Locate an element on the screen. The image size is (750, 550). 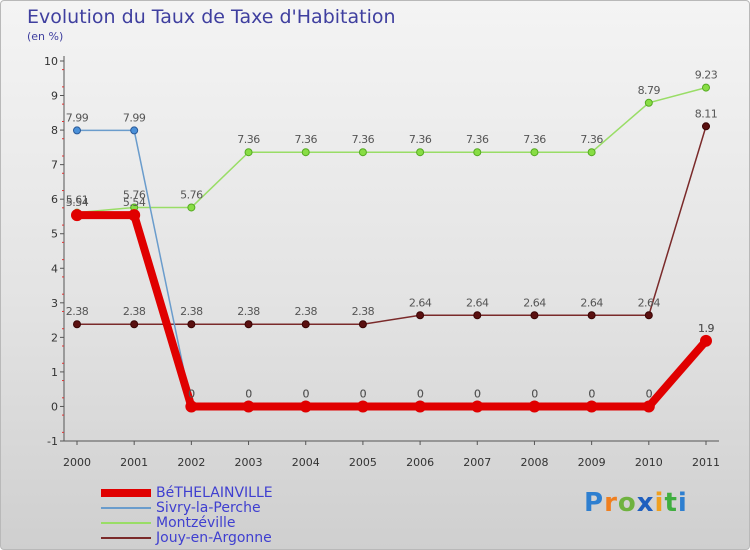
x-tick-label: 2011 is located at coordinates (706, 462).